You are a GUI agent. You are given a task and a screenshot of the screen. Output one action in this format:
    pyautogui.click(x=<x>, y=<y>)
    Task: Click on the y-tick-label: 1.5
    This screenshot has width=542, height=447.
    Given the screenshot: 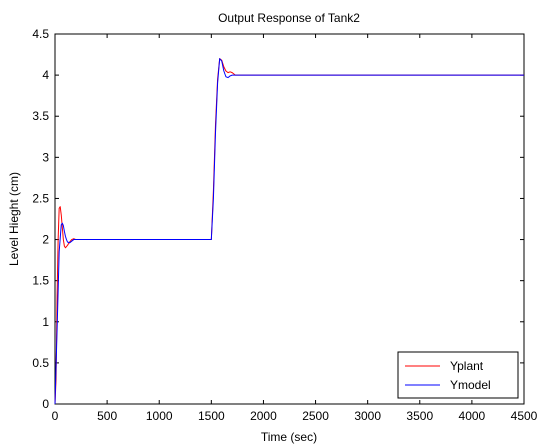 What is the action you would take?
    pyautogui.click(x=40, y=281)
    